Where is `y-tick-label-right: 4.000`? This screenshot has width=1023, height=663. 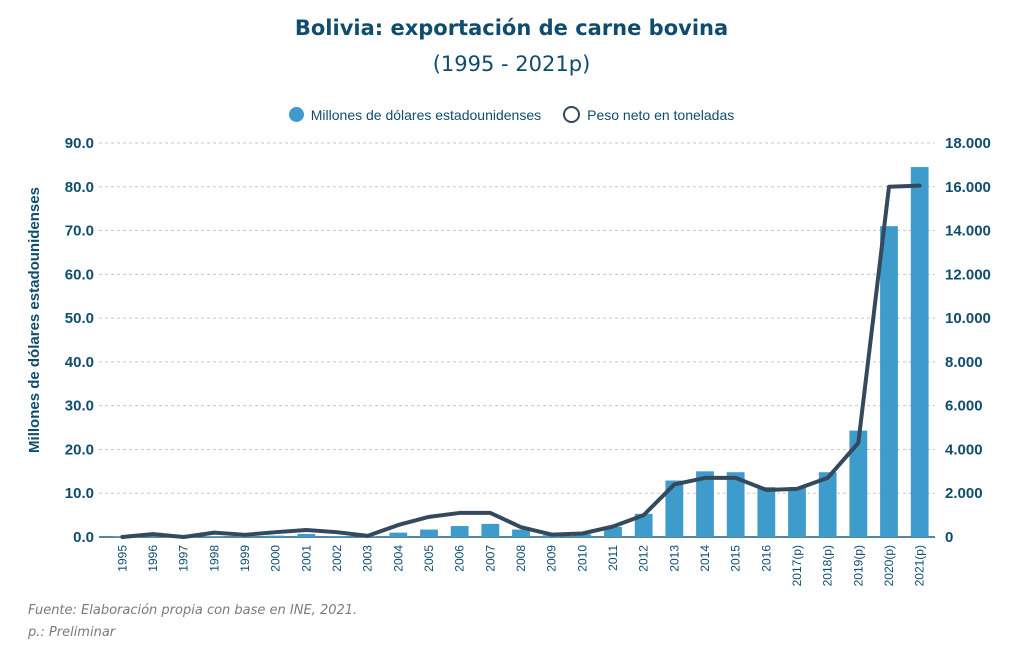 y-tick-label-right: 4.000 is located at coordinates (964, 449).